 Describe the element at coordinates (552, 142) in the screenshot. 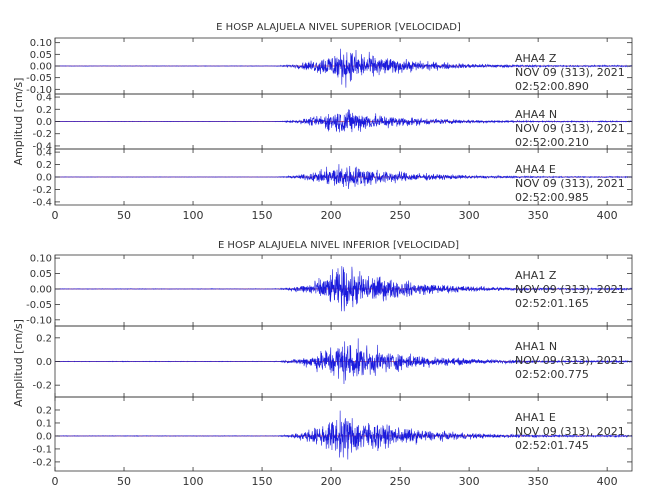

I see `time-label: 02:52:00.210` at that location.